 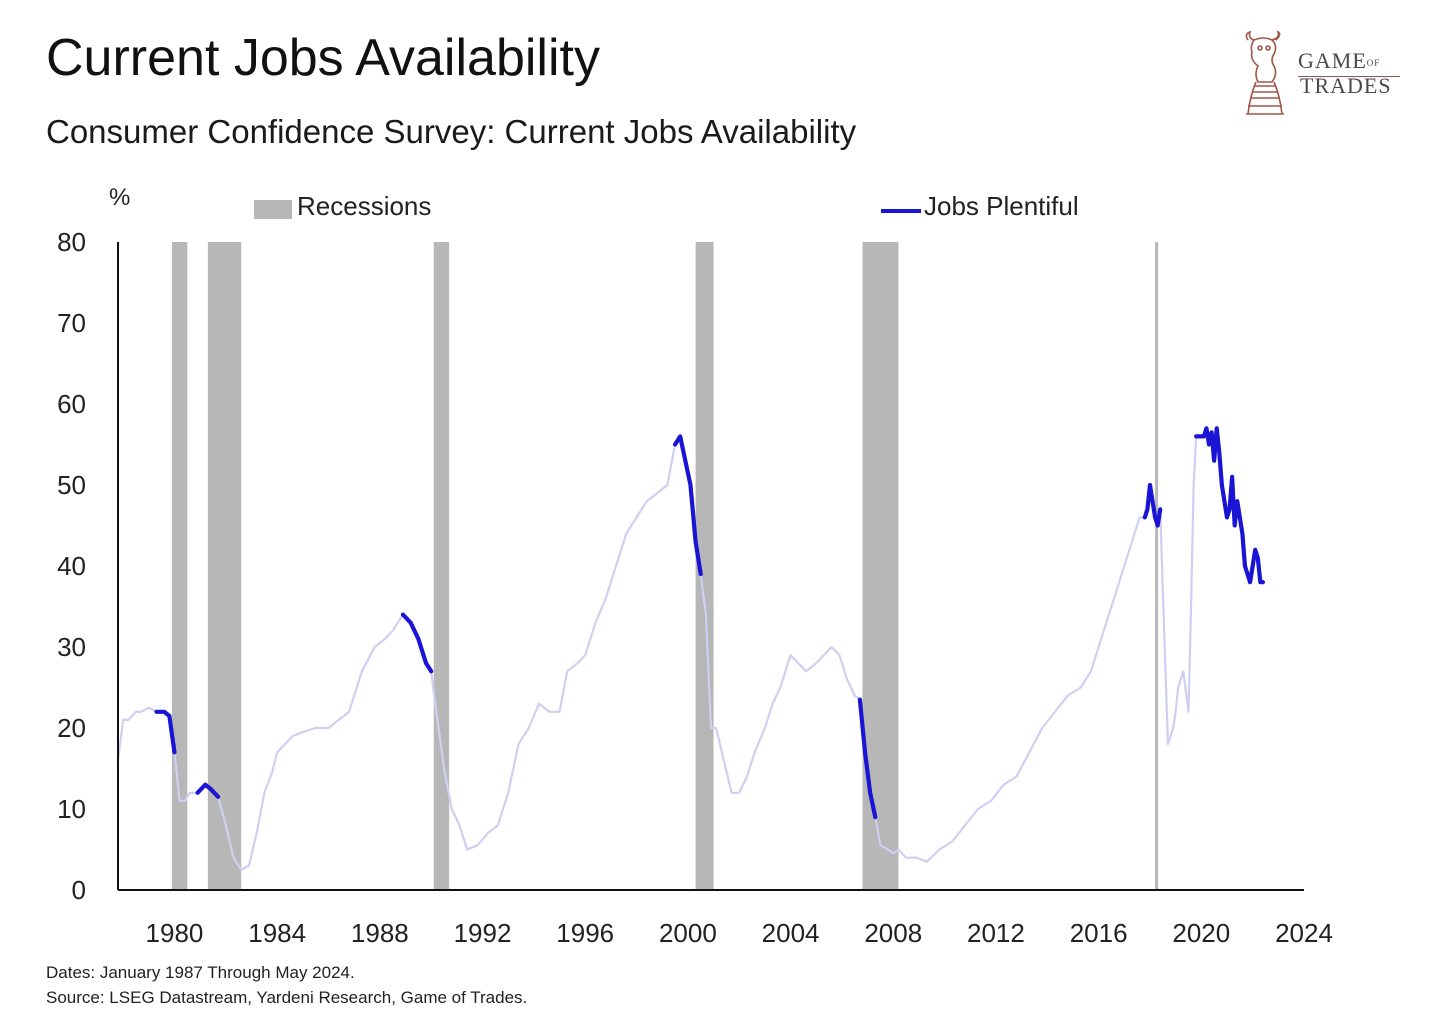 What do you see at coordinates (71, 566) in the screenshot?
I see `y-tick-label-40: 40` at bounding box center [71, 566].